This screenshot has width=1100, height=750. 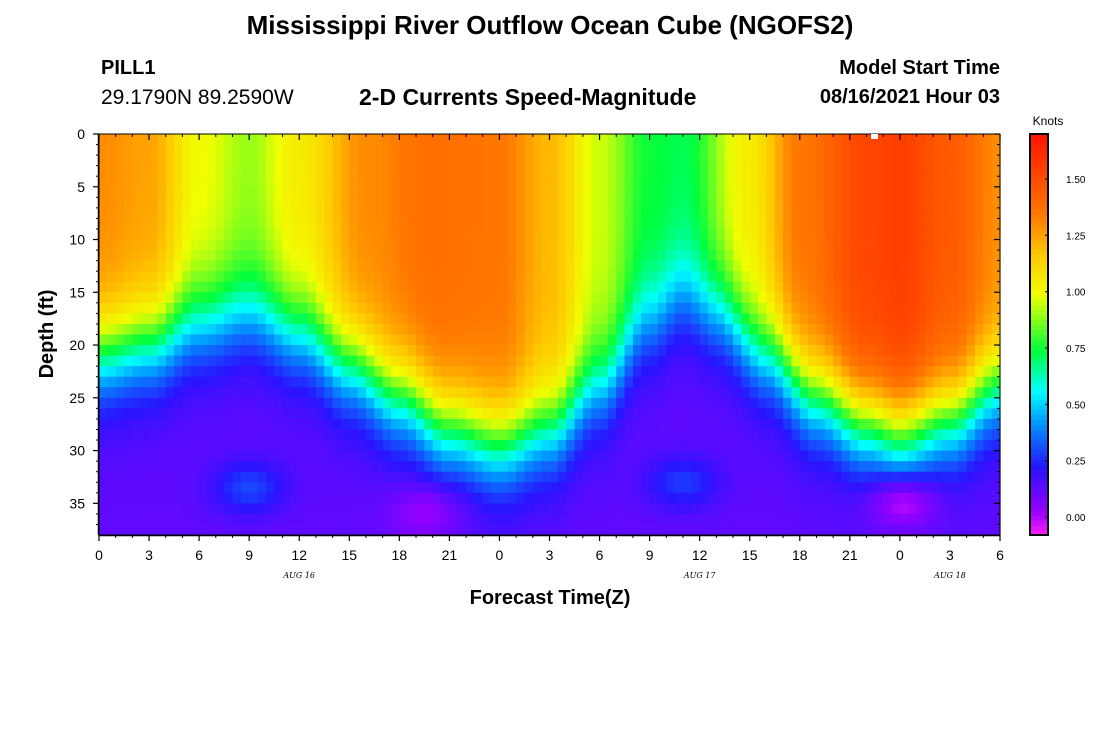 I want to click on colorbar-title: Knots, so click(x=1048, y=121).